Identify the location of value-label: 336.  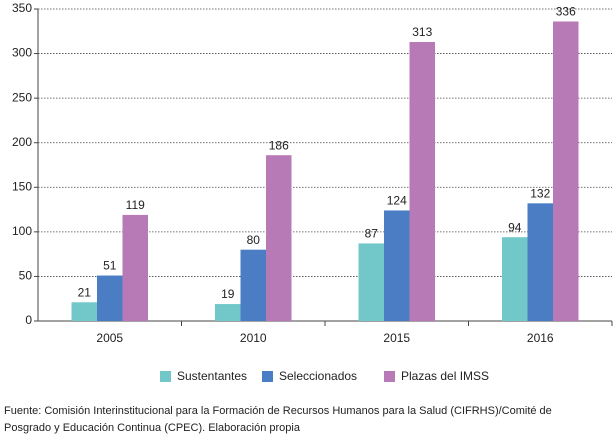
(566, 12).